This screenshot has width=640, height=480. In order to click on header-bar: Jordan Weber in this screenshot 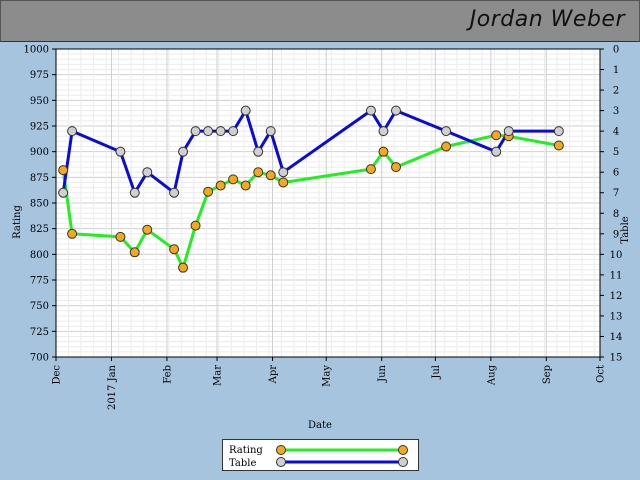, I will do `click(320, 21)`.